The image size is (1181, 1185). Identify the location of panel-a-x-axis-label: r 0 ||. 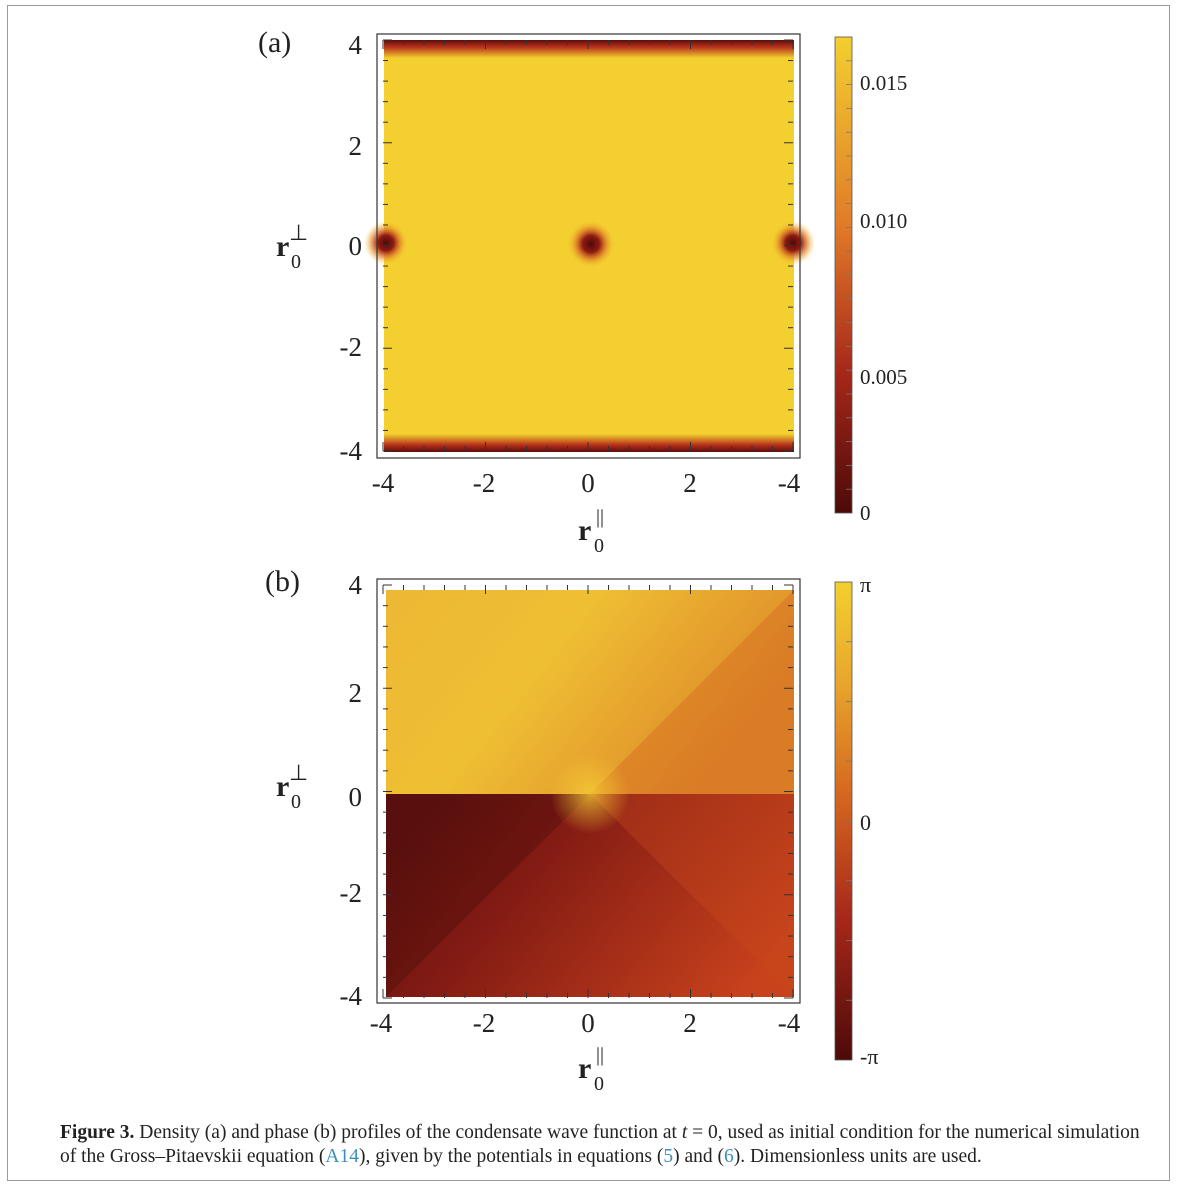
(591, 531).